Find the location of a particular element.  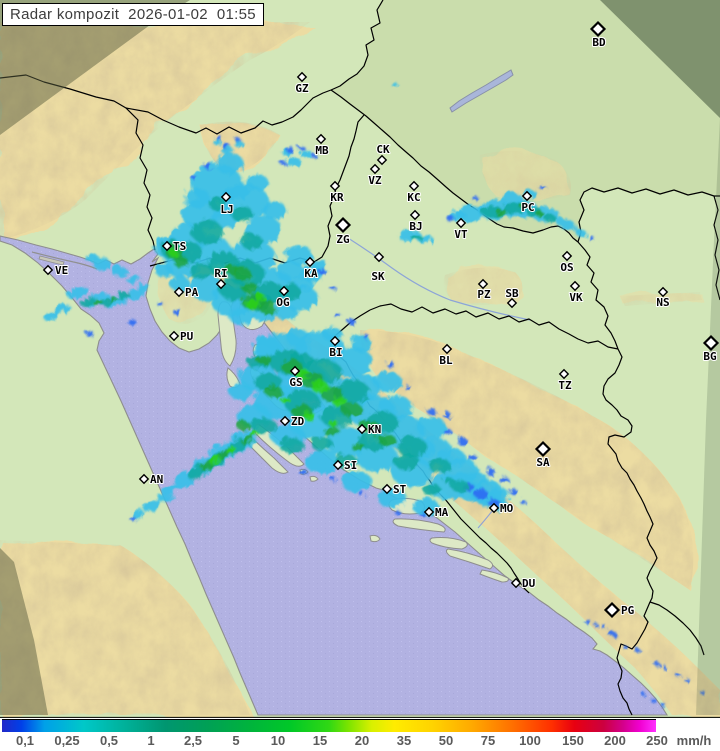

legend-unit-label: mm/h is located at coordinates (694, 740).